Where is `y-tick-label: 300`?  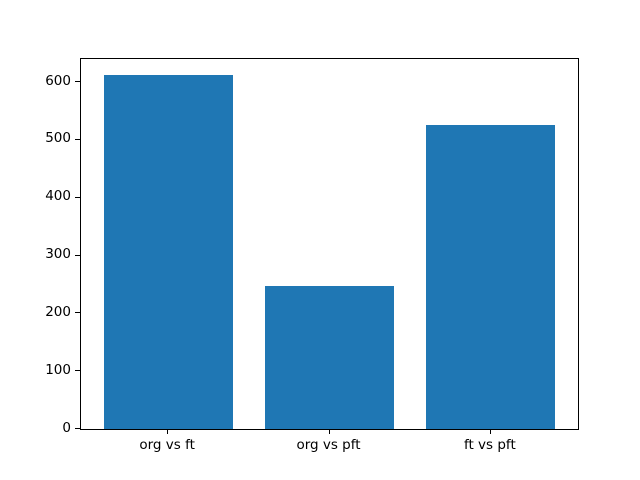 y-tick-label: 300 is located at coordinates (58, 254).